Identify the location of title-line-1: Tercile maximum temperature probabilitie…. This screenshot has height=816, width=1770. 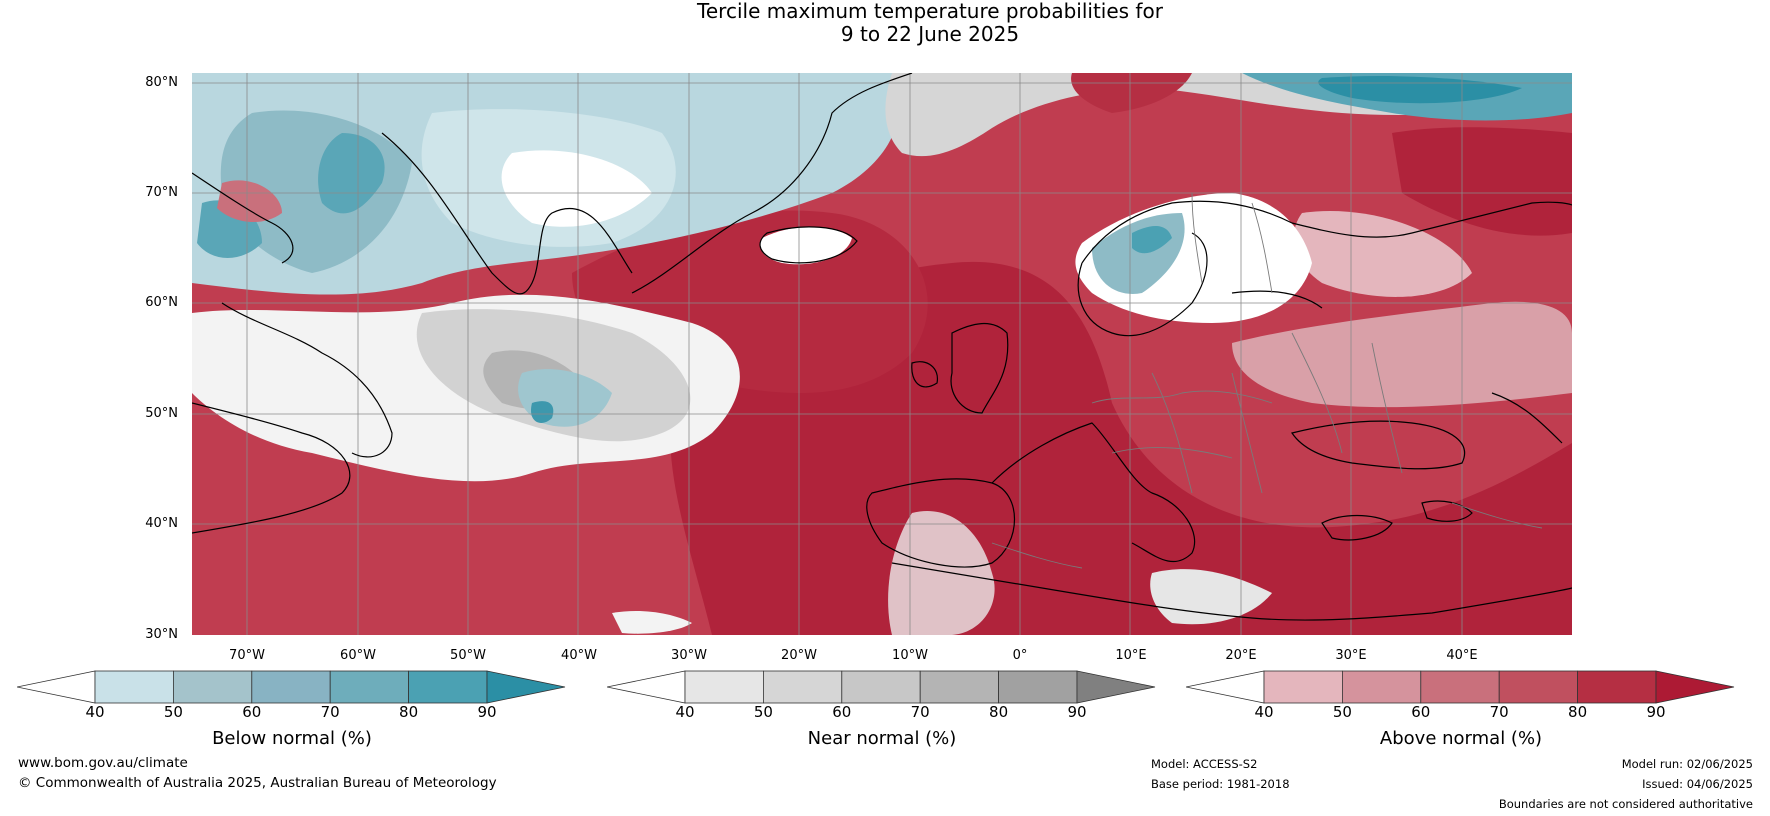
(930, 11).